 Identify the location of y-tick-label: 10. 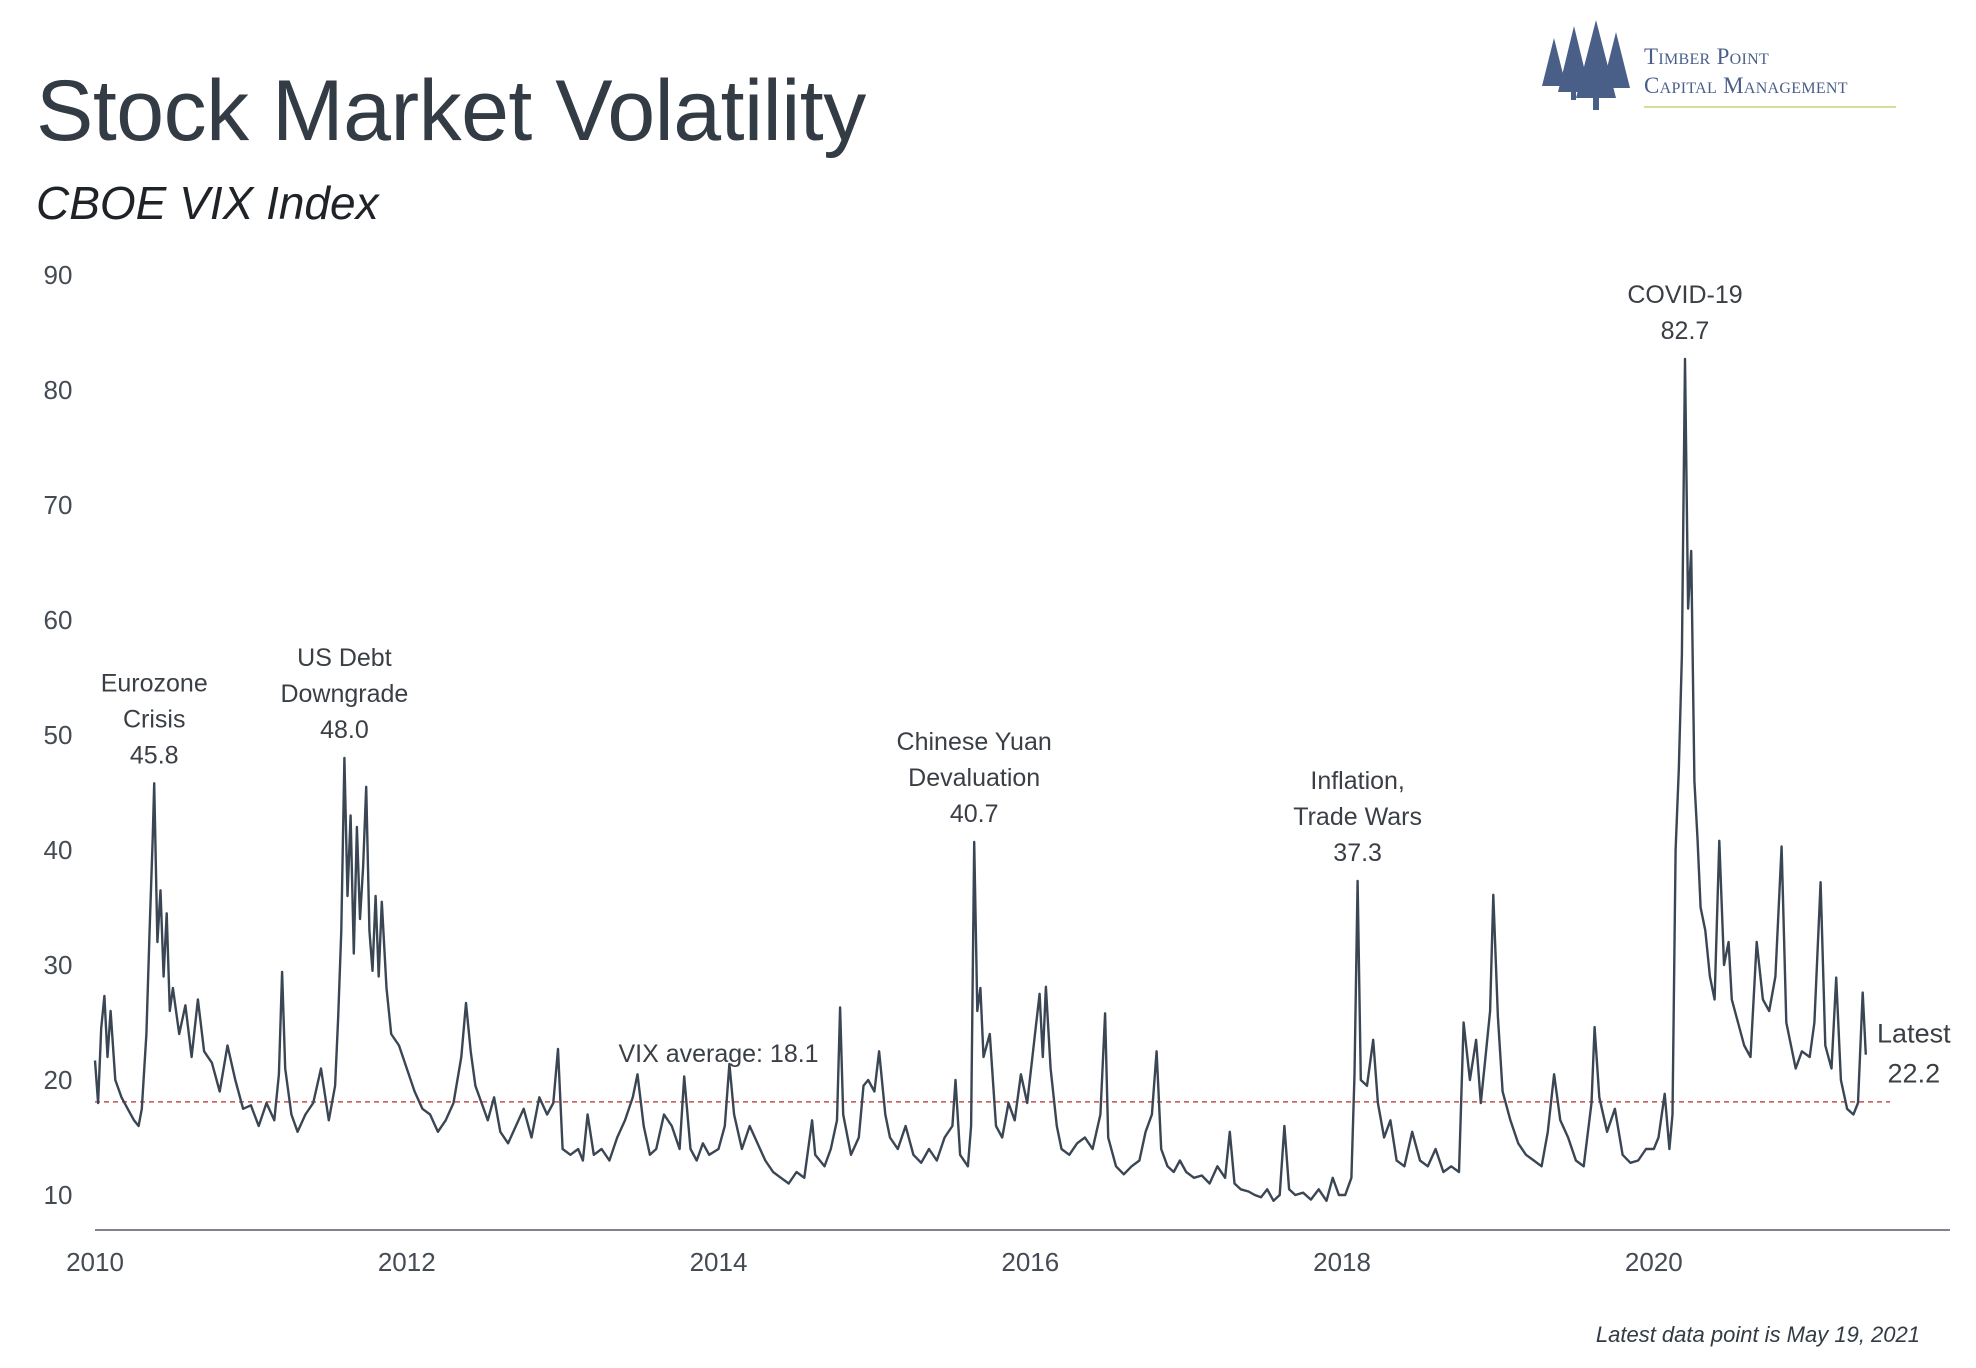
(58, 1195).